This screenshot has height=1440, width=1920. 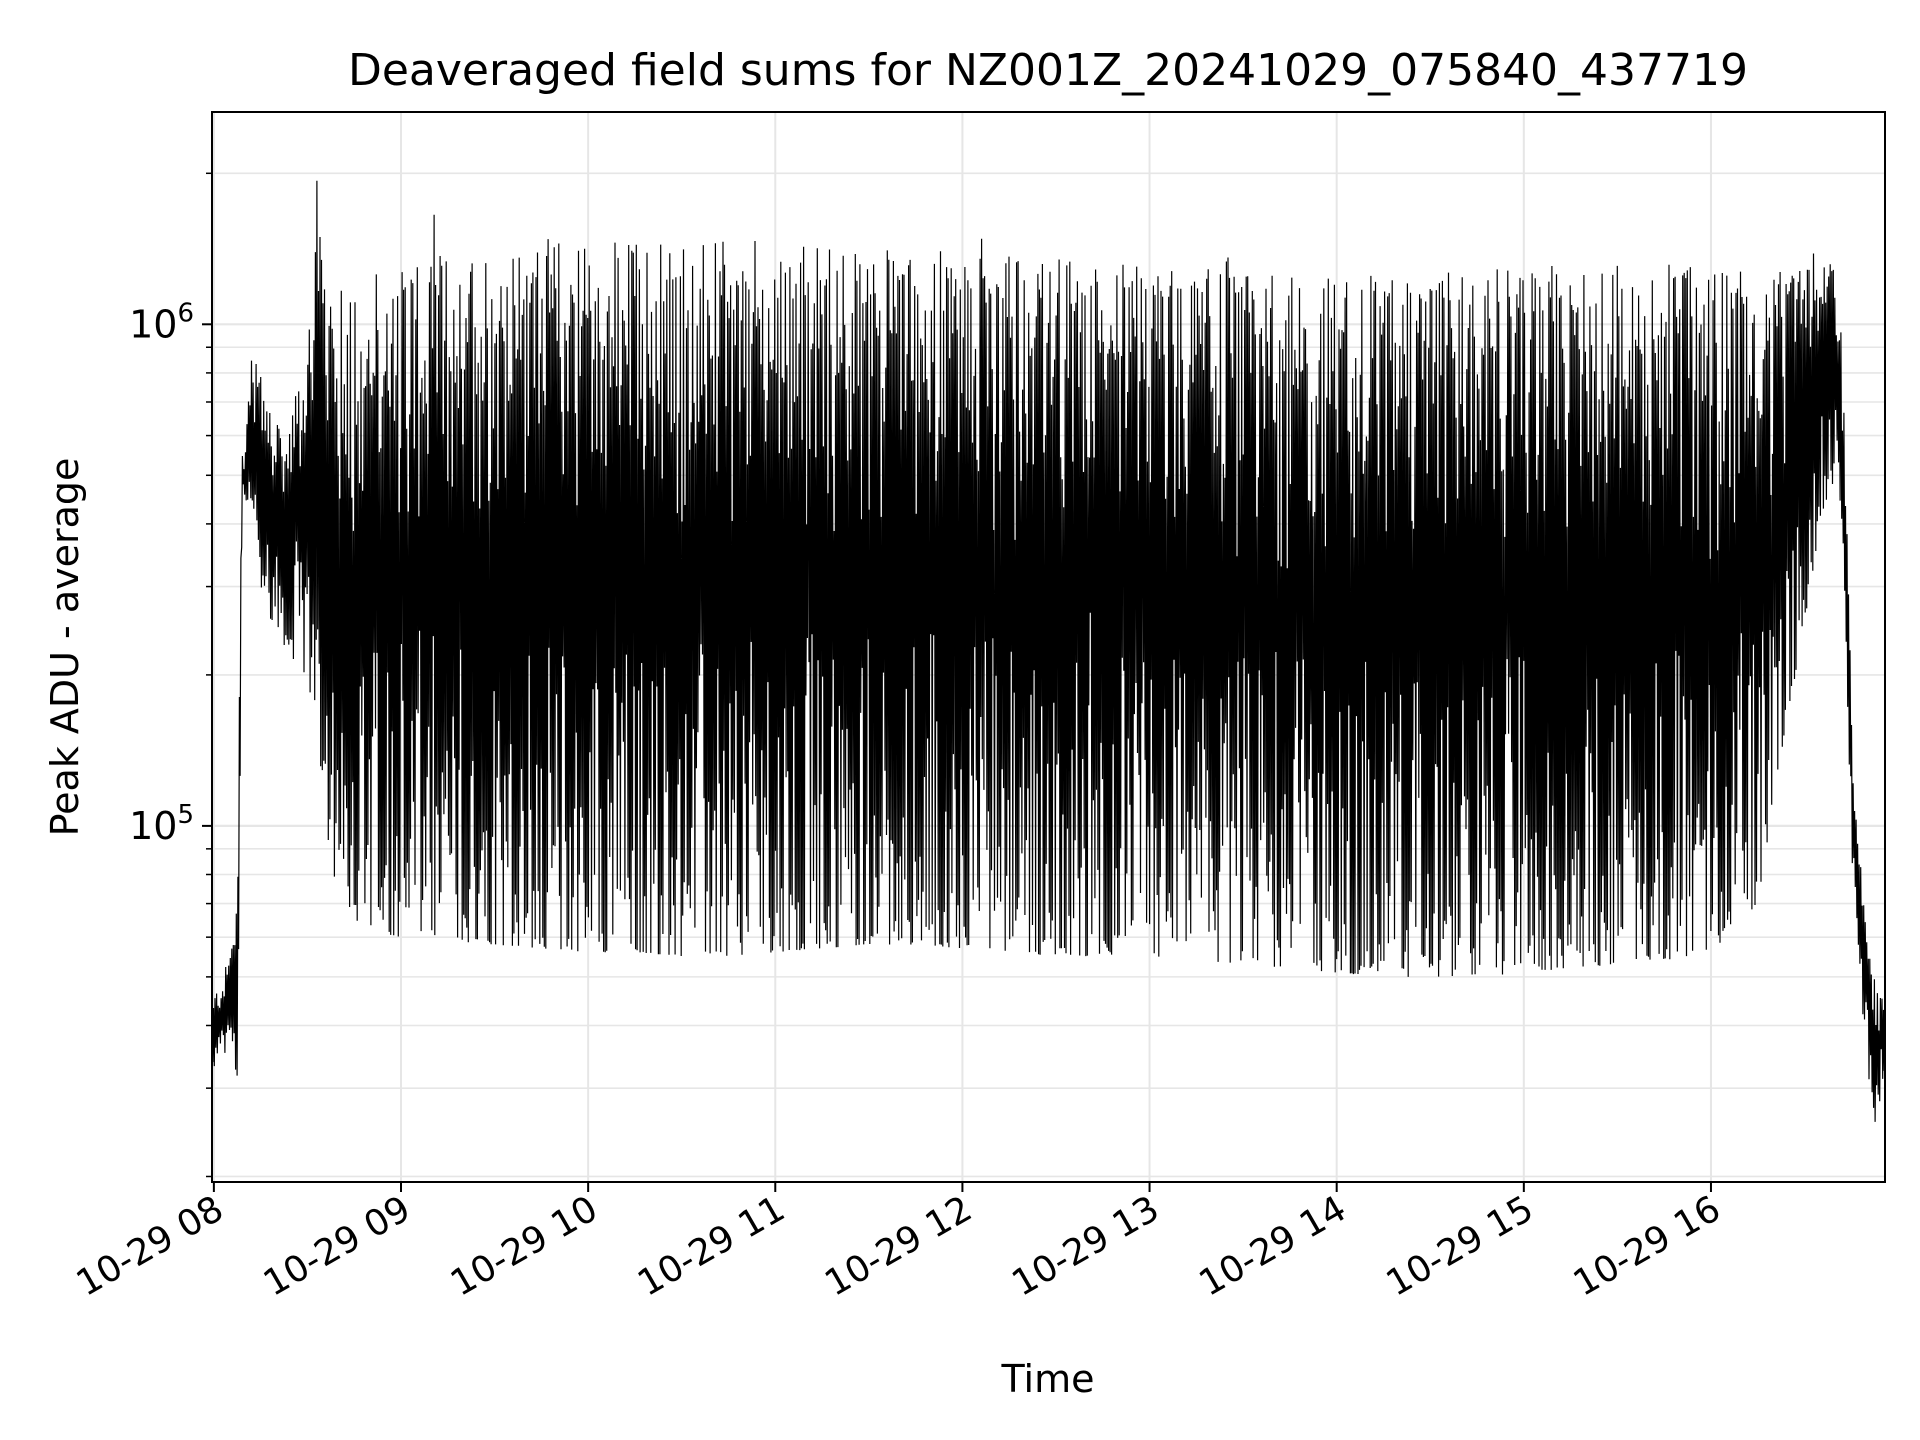 What do you see at coordinates (1048, 1379) in the screenshot?
I see `x-axis-label: Time` at bounding box center [1048, 1379].